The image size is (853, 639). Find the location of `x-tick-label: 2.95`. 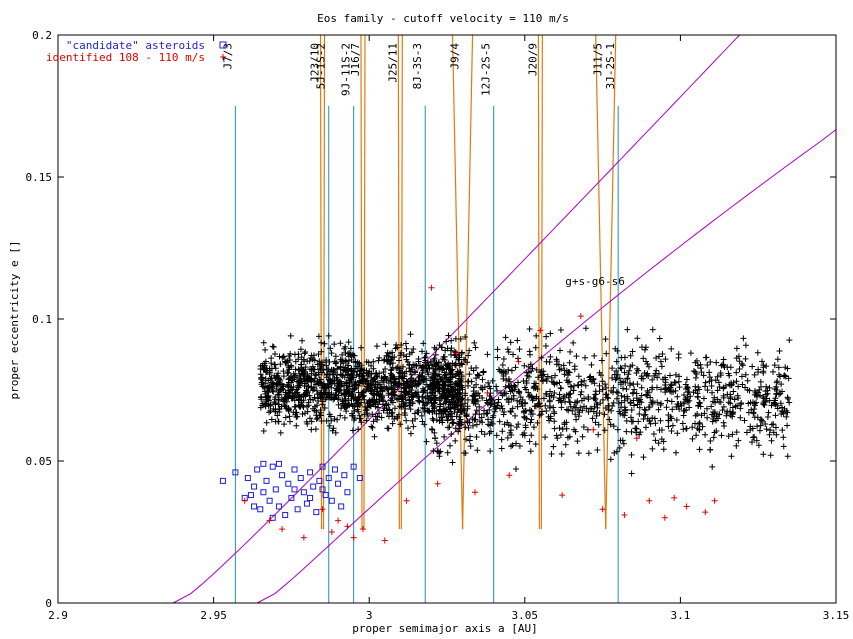

x-tick-label: 2.95 is located at coordinates (213, 615).